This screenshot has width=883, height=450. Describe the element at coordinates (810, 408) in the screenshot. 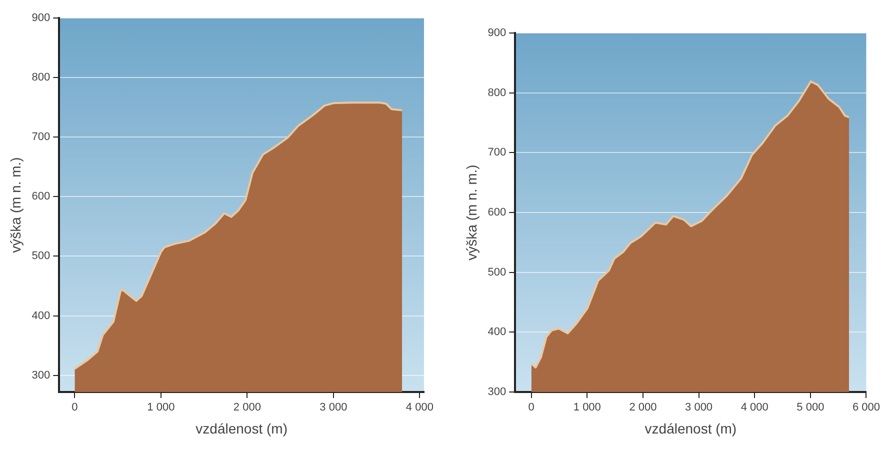

I see `x-tick-label: 5 000` at that location.